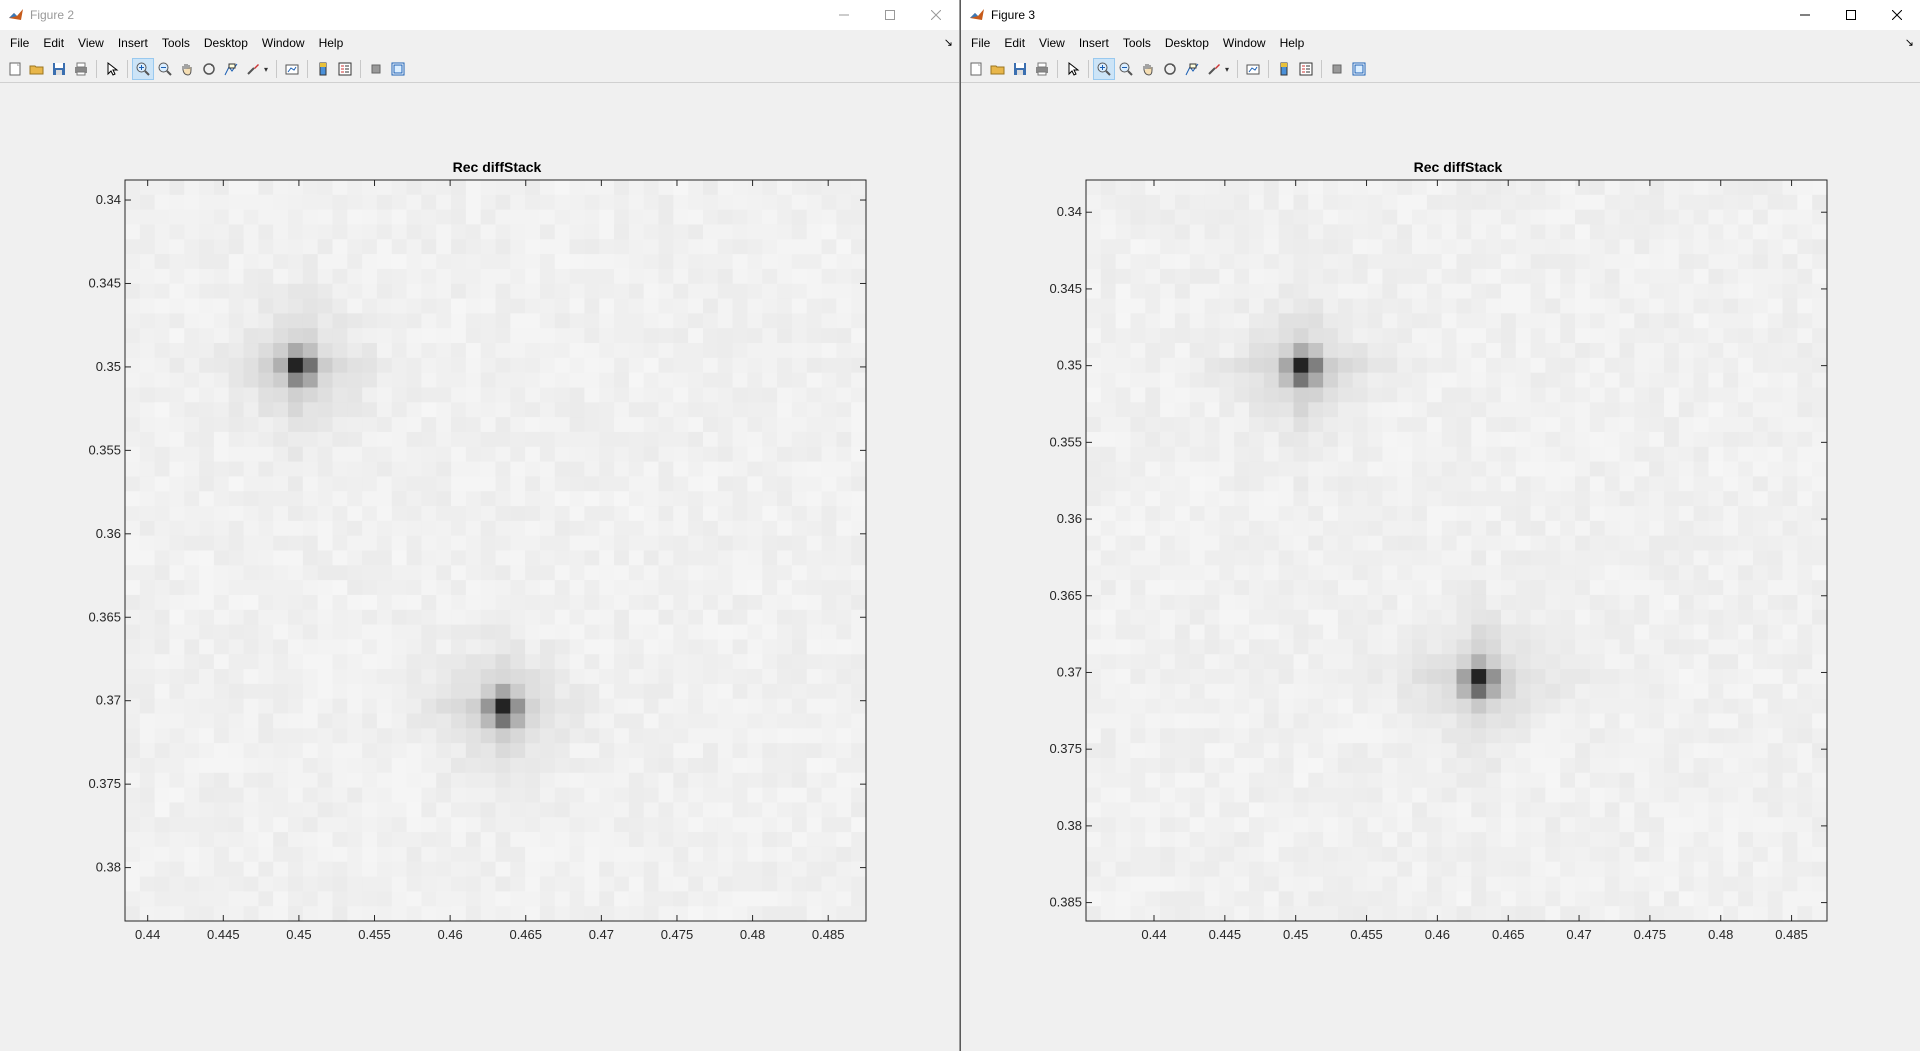  What do you see at coordinates (479, 15) in the screenshot?
I see `title-bar: Figure 2` at bounding box center [479, 15].